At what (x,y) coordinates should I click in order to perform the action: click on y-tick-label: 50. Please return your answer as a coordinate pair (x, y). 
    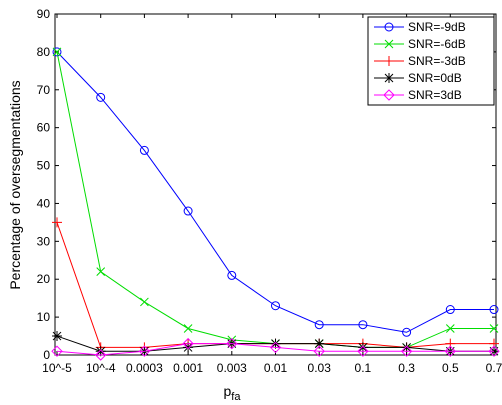
    Looking at the image, I should click on (44, 166).